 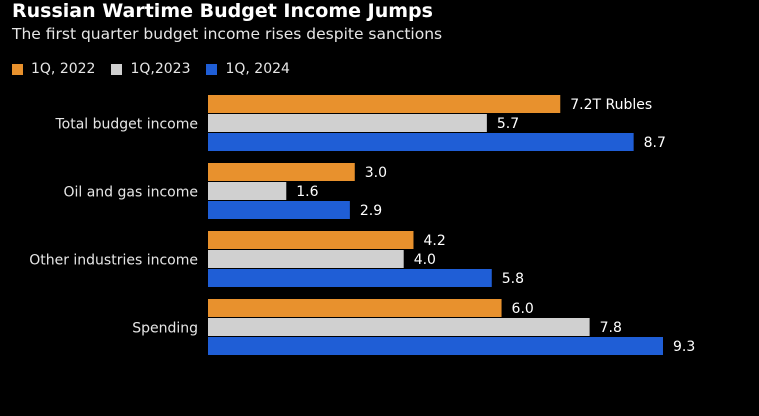 I want to click on data-label-oil-and-gas-income-1q-2024: 2.9, so click(x=371, y=211).